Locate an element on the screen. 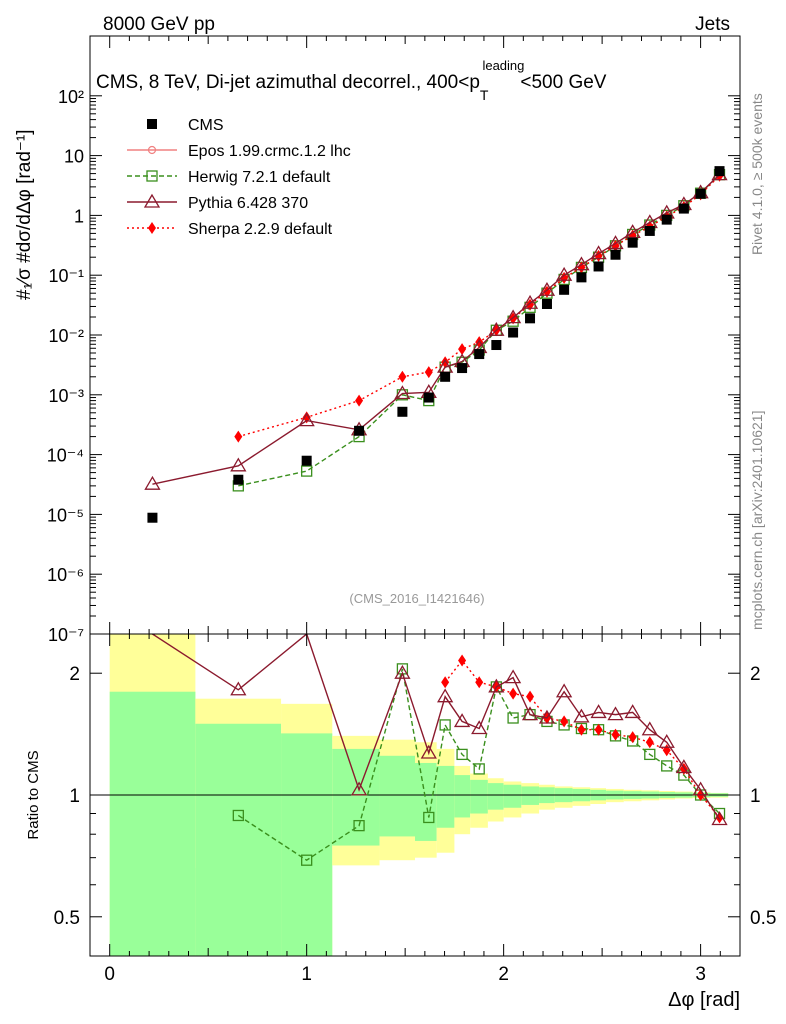 This screenshot has width=786, height=1024. herwig-legend-marker is located at coordinates (152, 176).